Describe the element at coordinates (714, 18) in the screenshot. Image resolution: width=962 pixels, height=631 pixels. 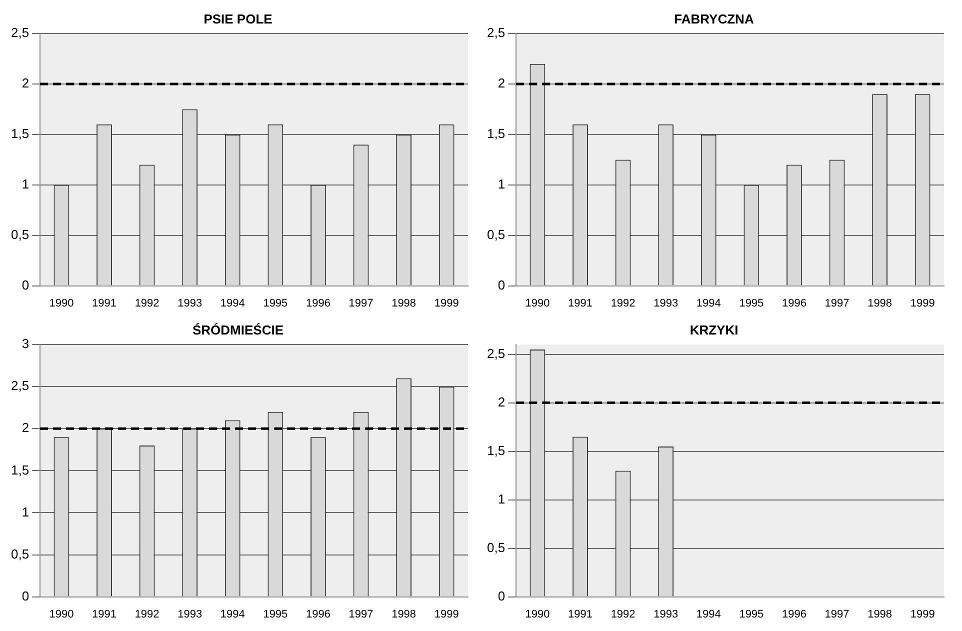
I see `chart-title: FABRYCZNA` at that location.